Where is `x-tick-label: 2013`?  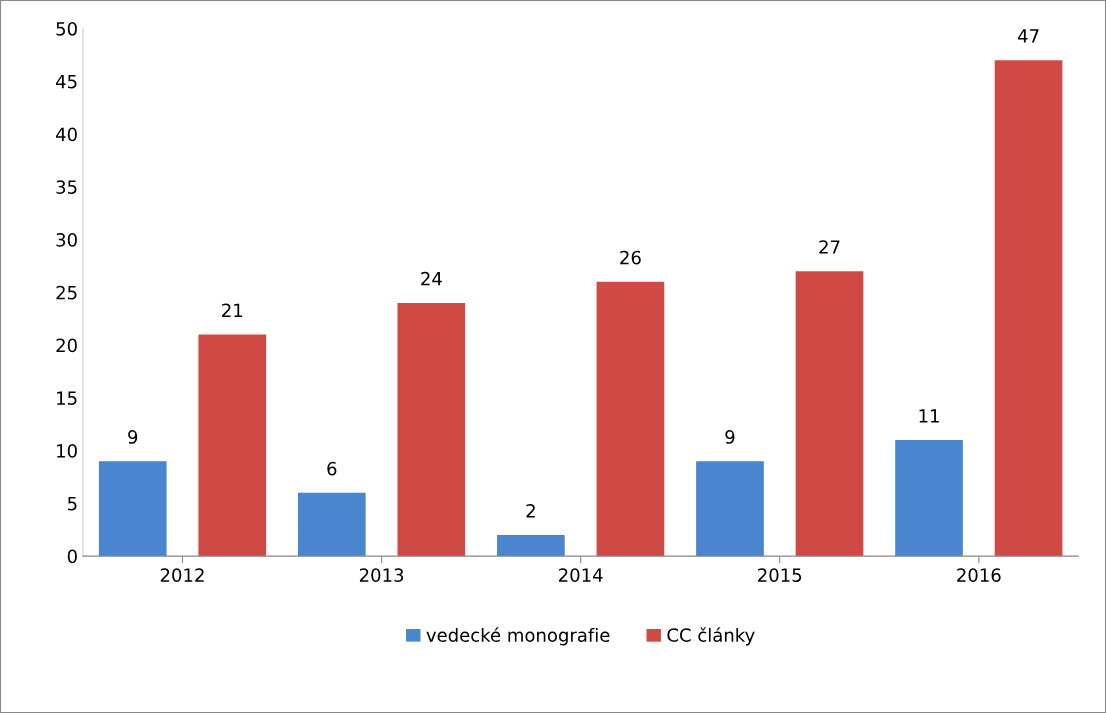
x-tick-label: 2013 is located at coordinates (381, 575).